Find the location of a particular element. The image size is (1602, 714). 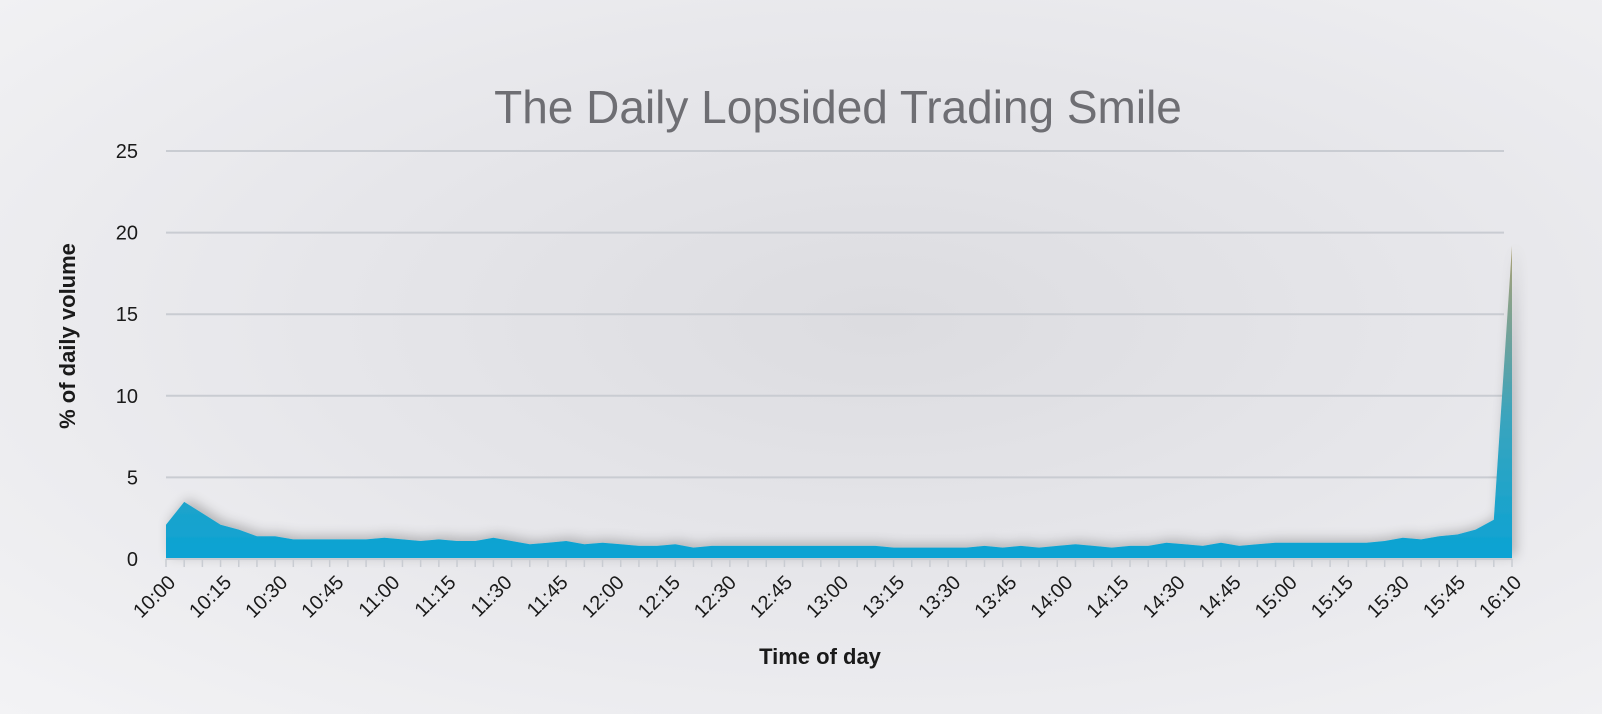

x-tick-label: 15:30 is located at coordinates (1388, 597).